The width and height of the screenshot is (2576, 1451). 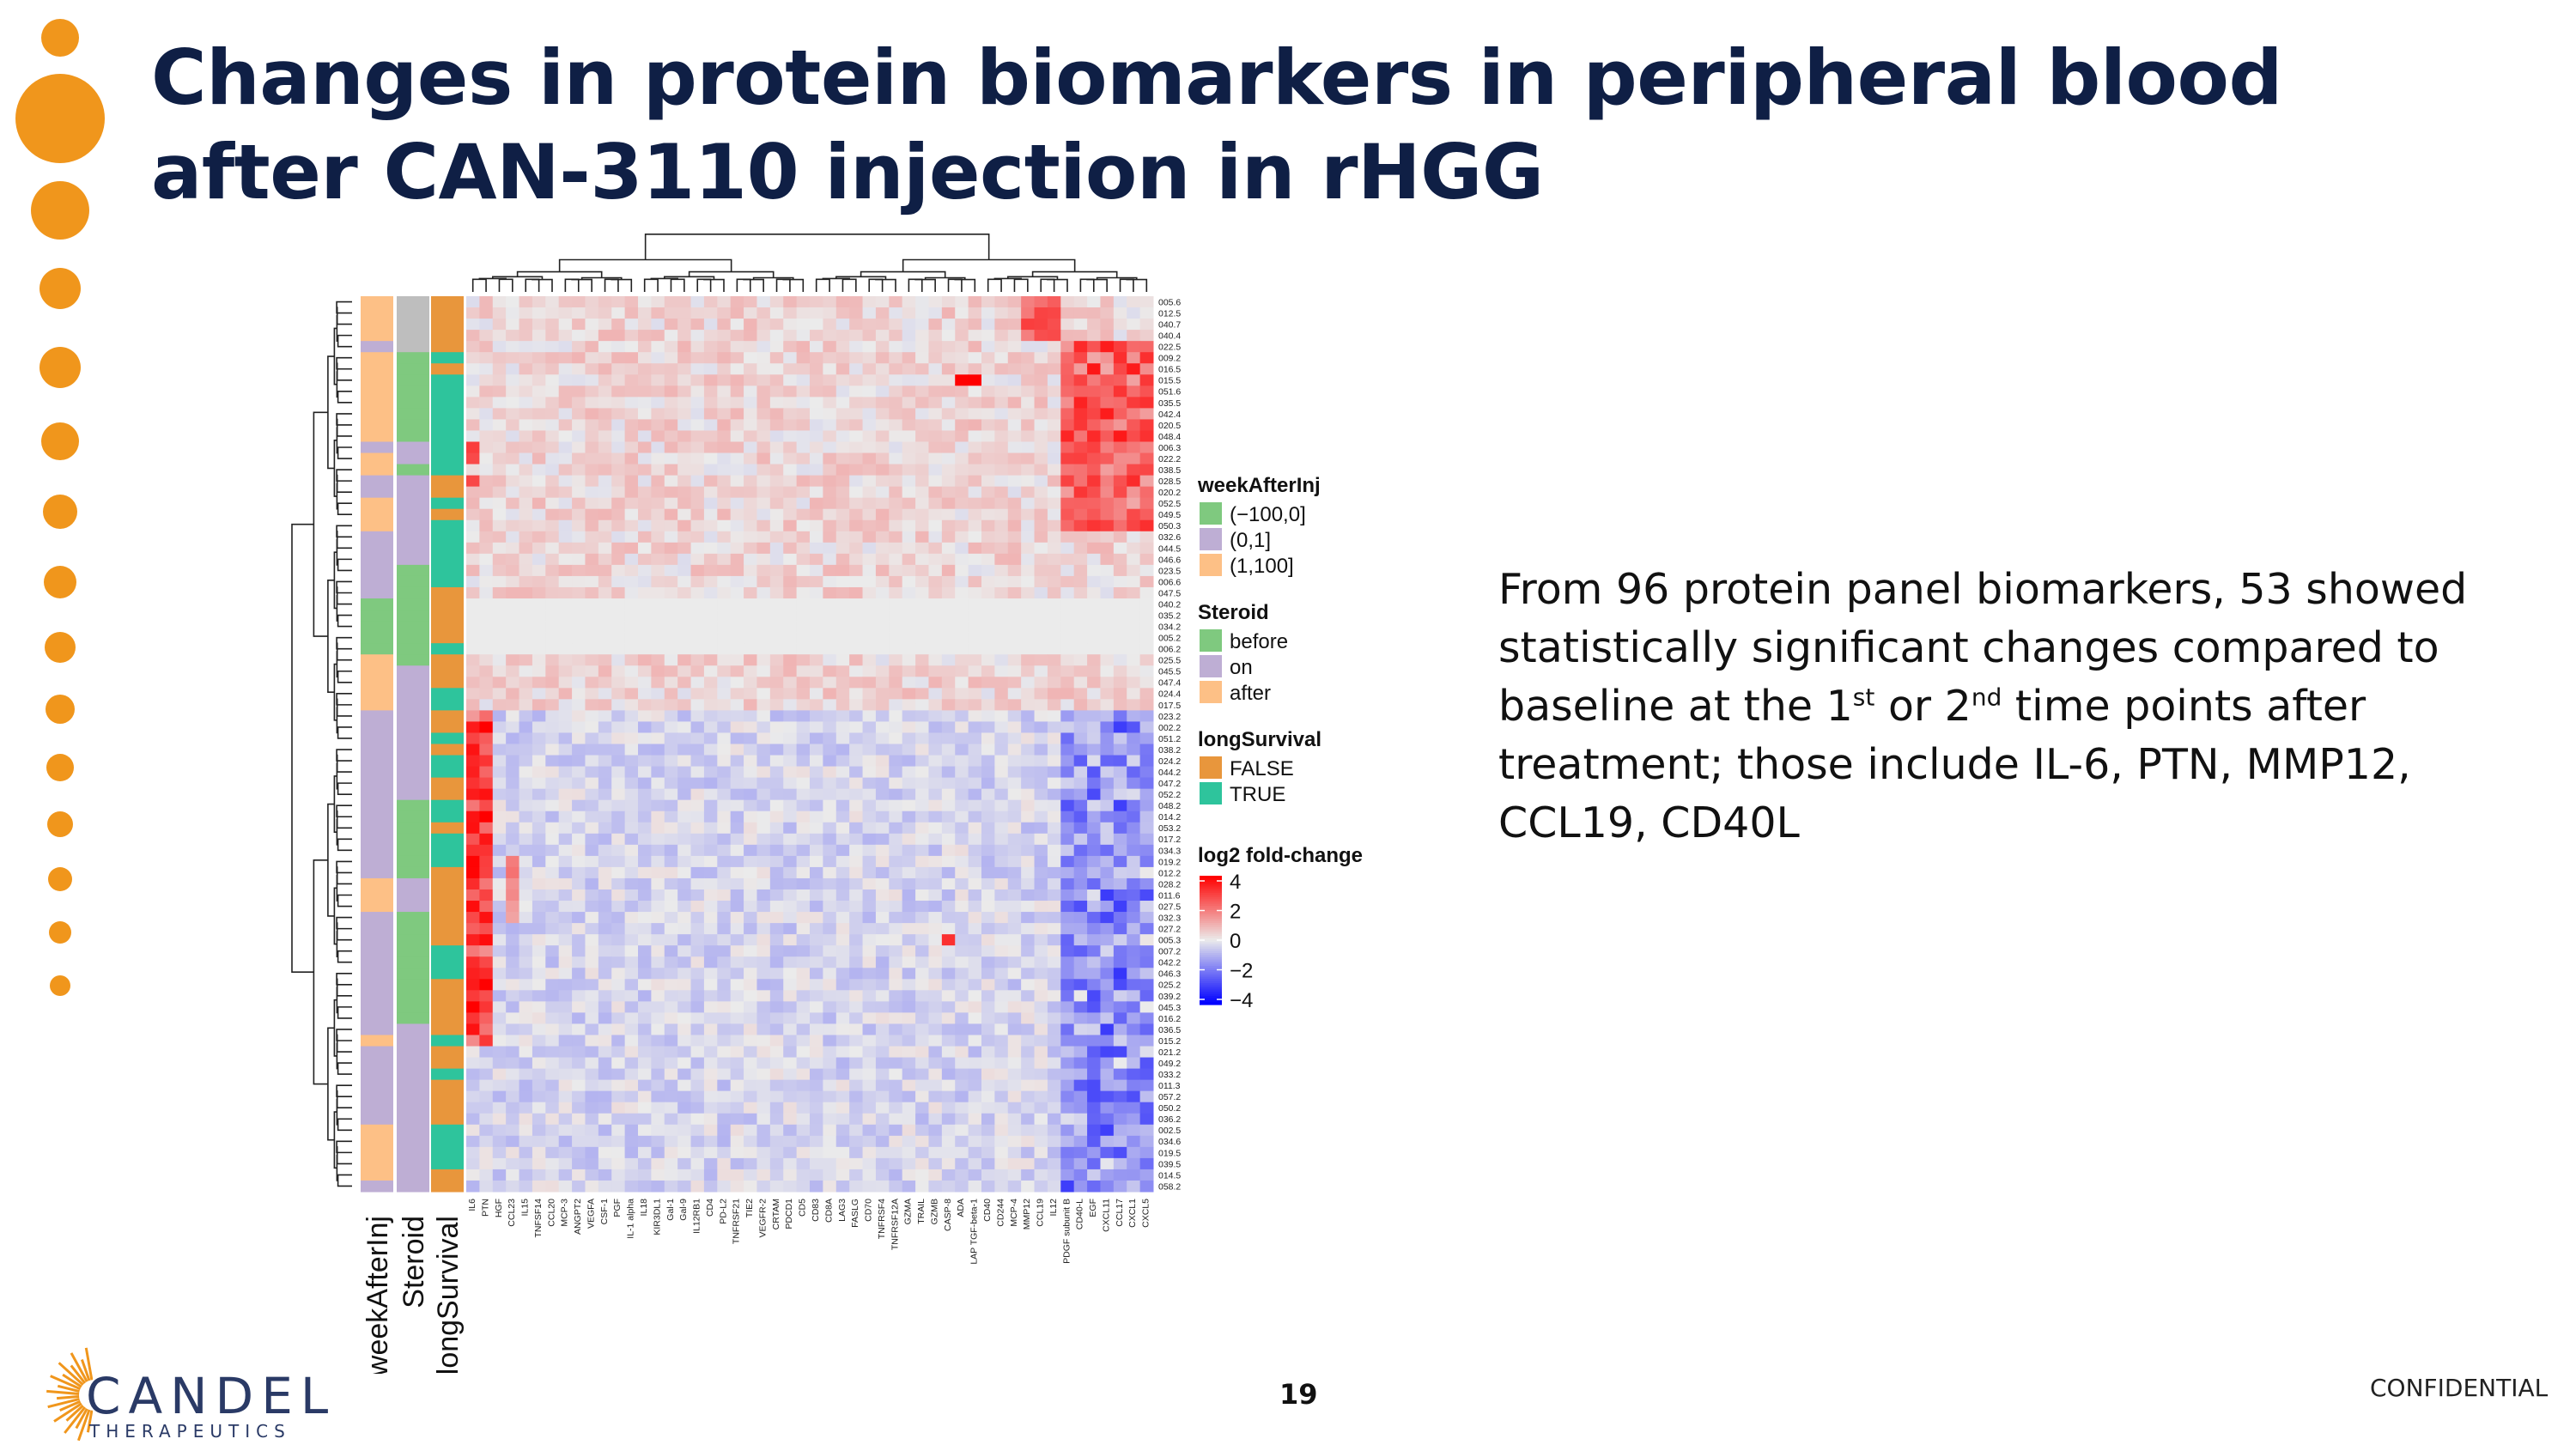 I want to click on colorbar-segment, so click(x=1211, y=878).